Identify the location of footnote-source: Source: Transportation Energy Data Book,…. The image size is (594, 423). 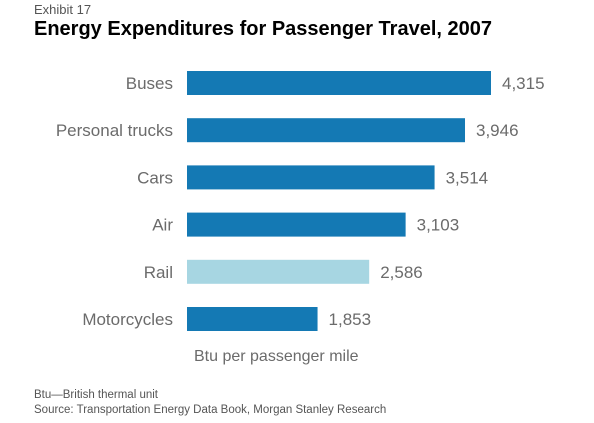
(210, 410).